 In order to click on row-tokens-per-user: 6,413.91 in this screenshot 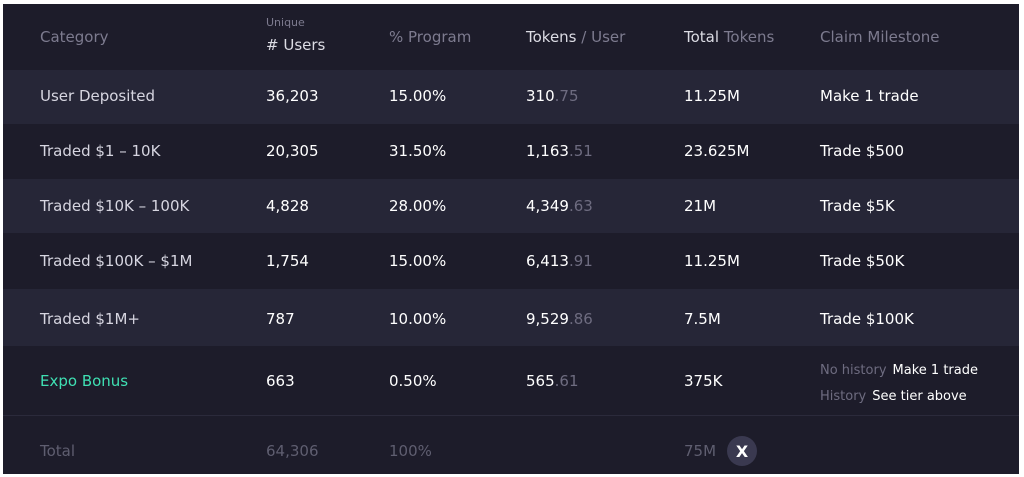, I will do `click(559, 261)`.